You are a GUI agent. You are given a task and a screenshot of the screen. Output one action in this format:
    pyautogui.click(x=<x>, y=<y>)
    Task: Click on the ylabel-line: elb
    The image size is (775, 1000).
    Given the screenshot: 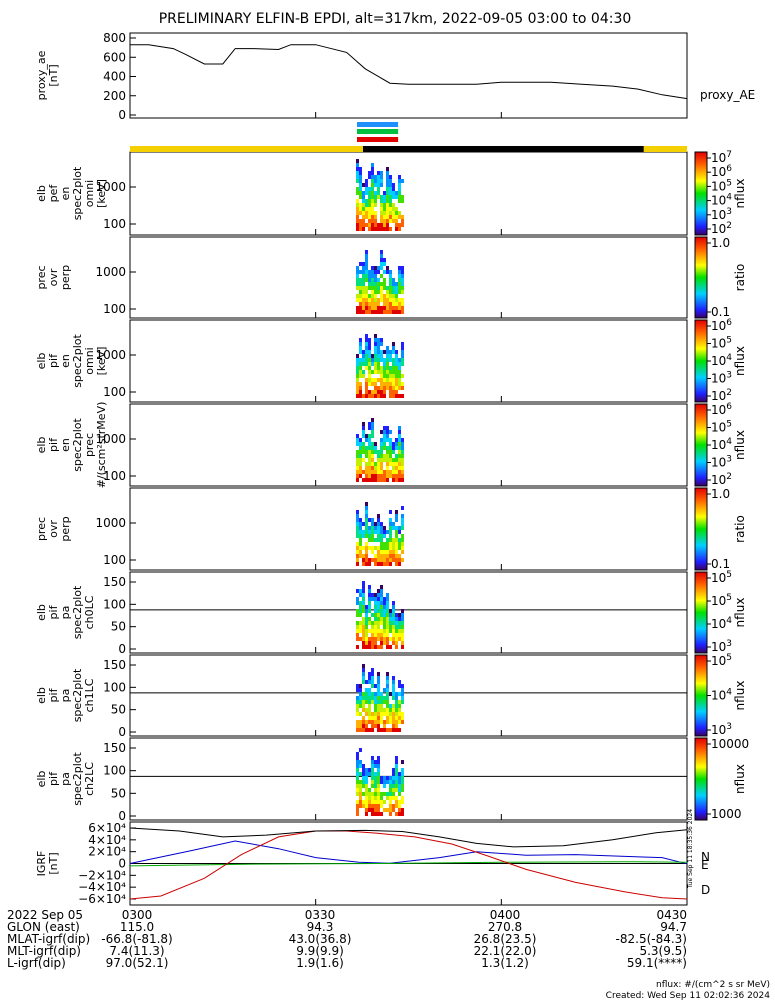 What is the action you would take?
    pyautogui.click(x=41, y=612)
    